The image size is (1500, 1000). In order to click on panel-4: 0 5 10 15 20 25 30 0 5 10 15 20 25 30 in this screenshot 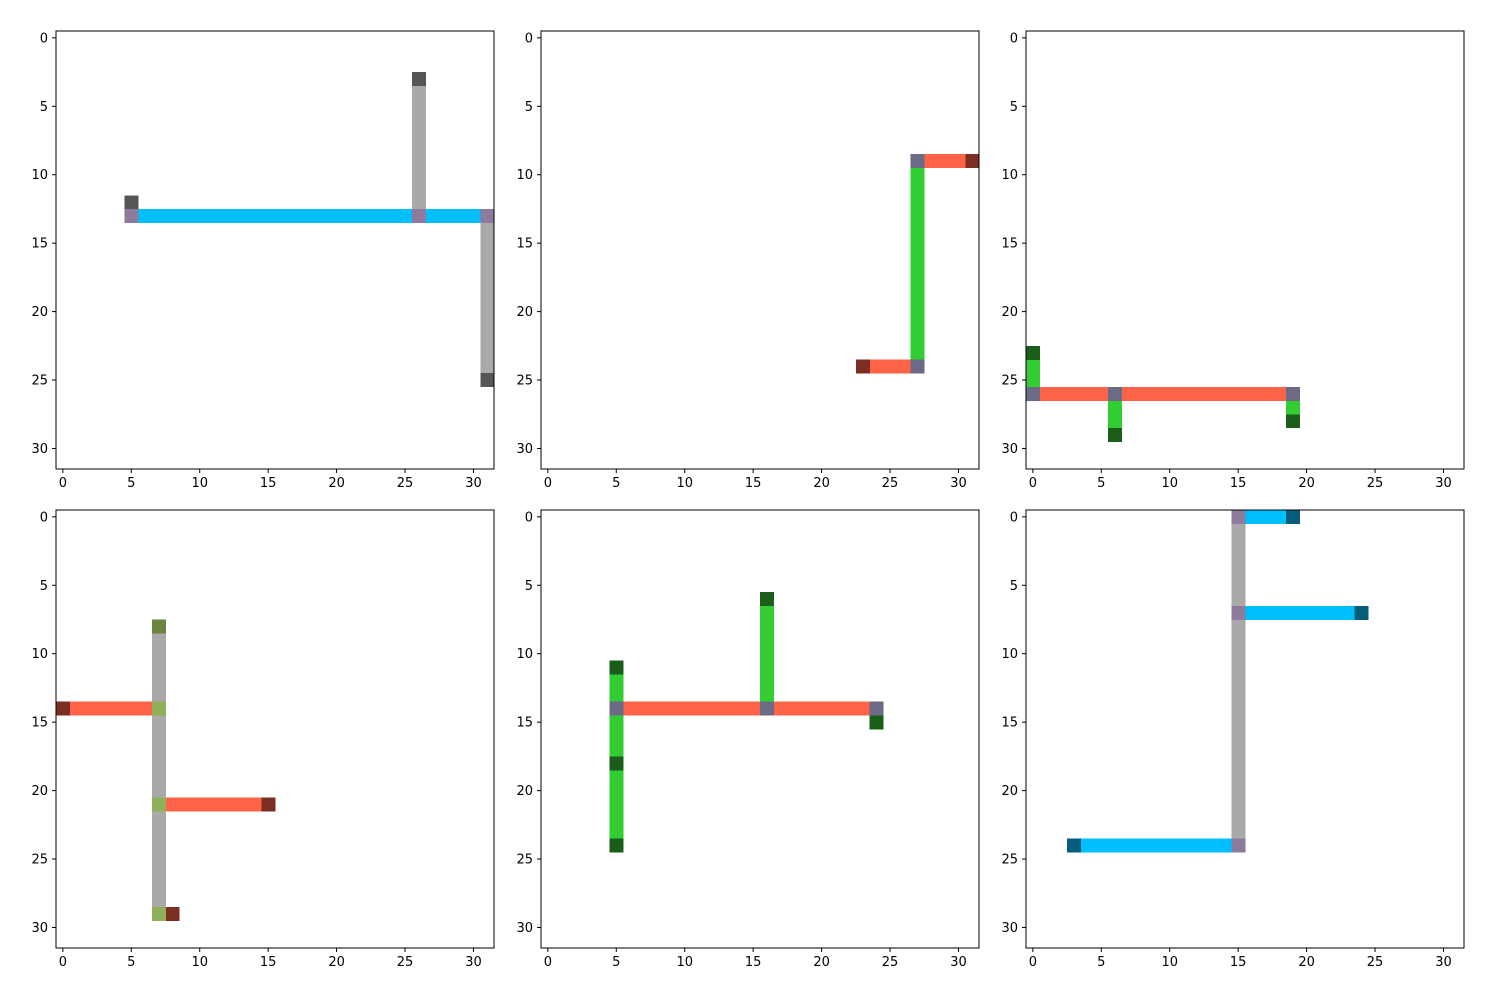, I will do `click(263, 739)`.